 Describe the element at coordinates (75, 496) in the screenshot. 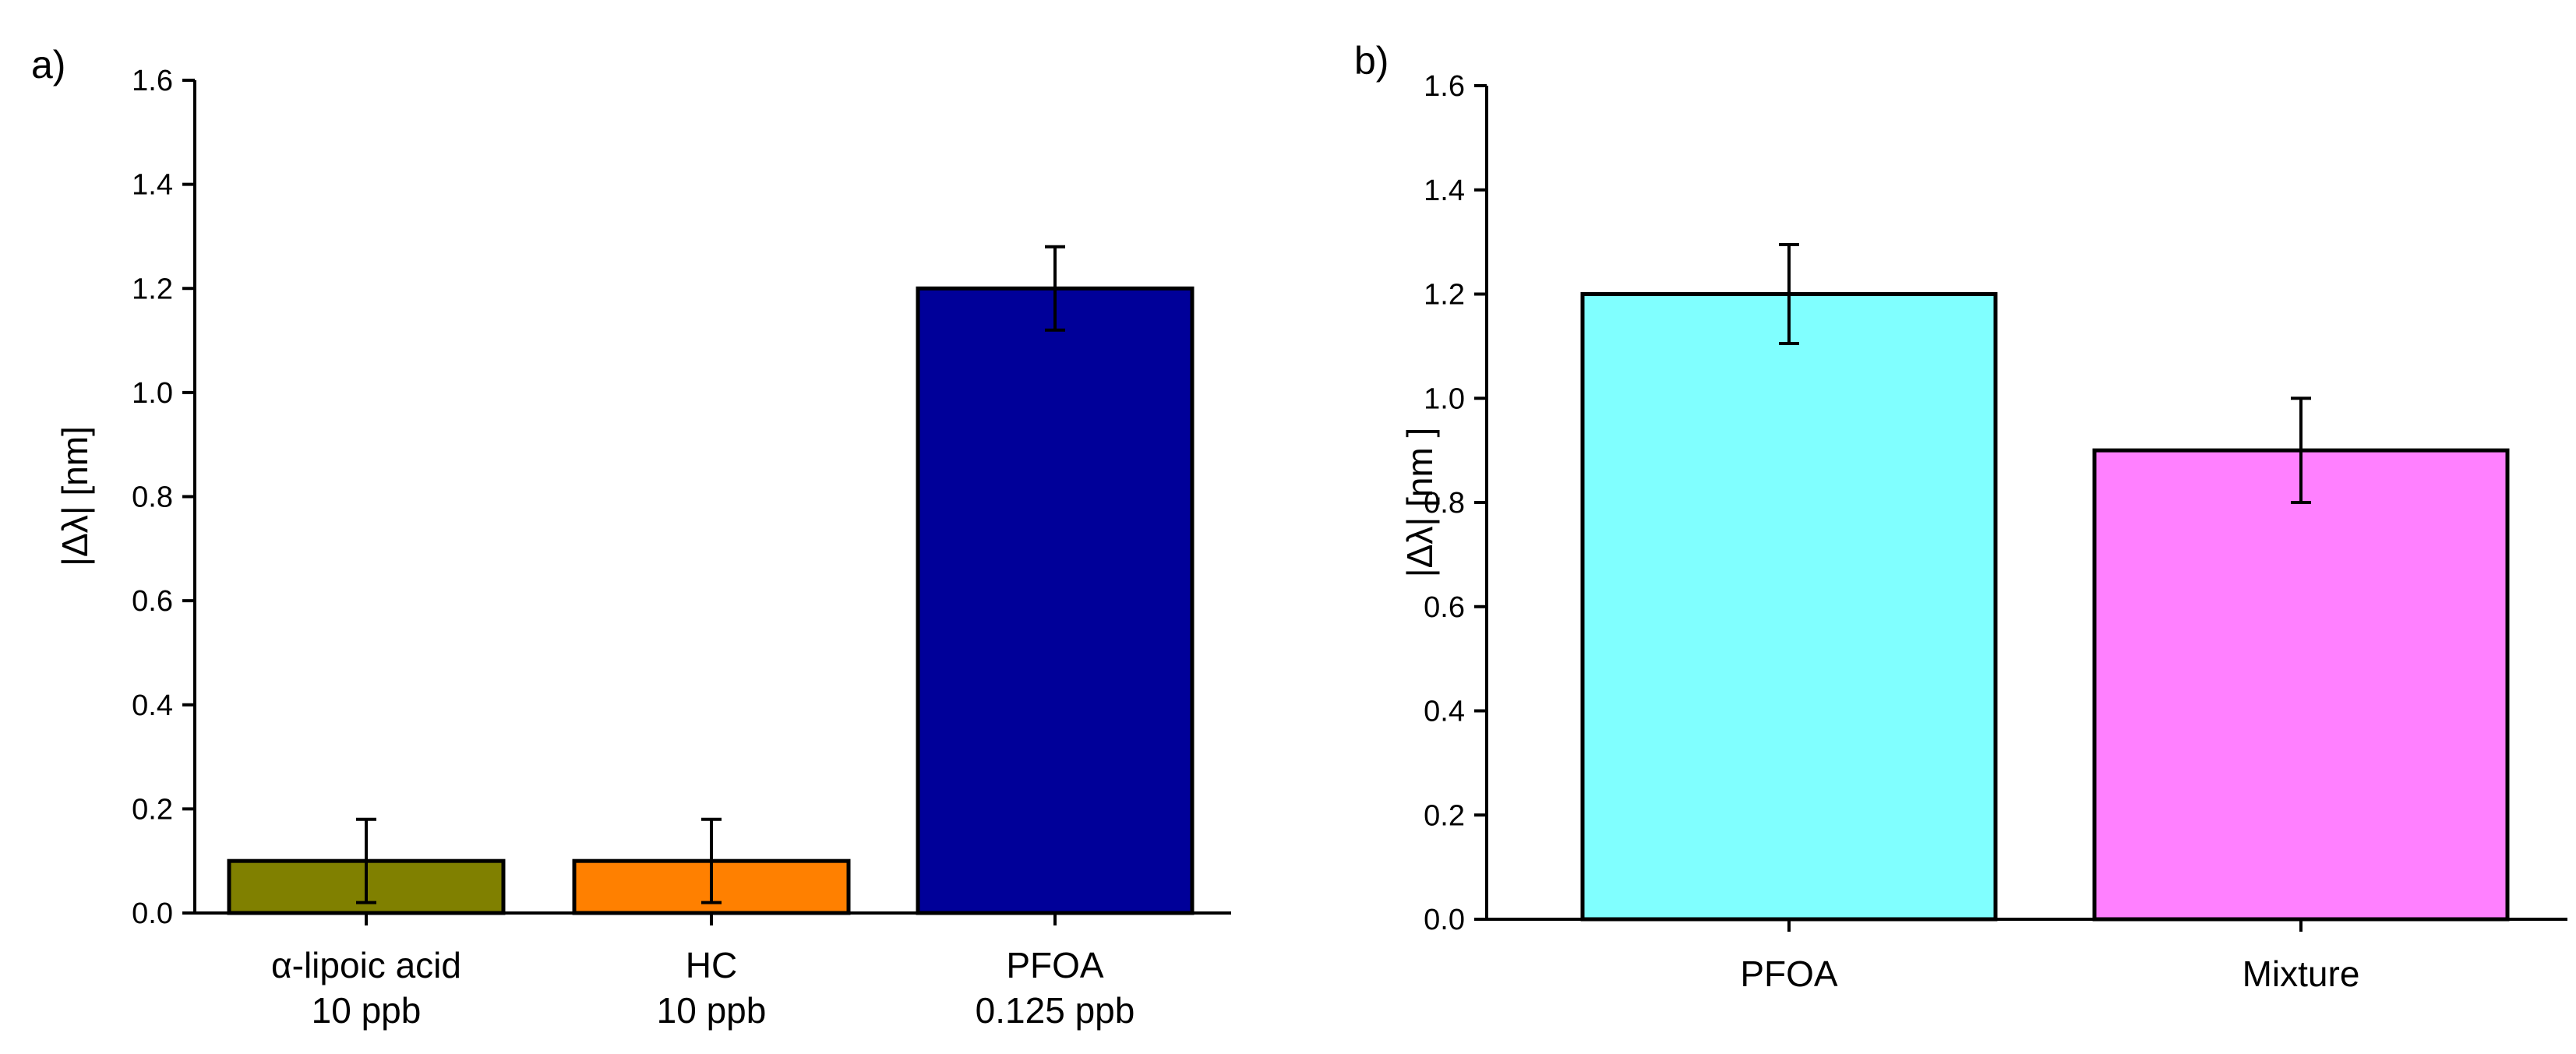

I see `y-axis-label: |Δλ| [nm]` at that location.